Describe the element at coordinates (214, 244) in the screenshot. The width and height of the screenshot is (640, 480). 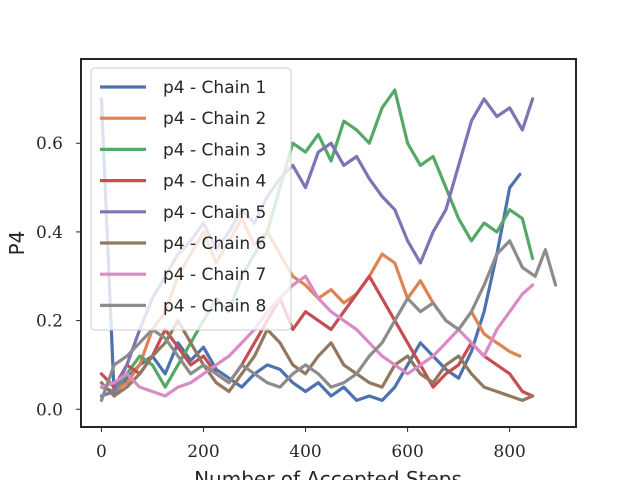
I see `legend-label-chain-6: p4 - Chain 6` at that location.